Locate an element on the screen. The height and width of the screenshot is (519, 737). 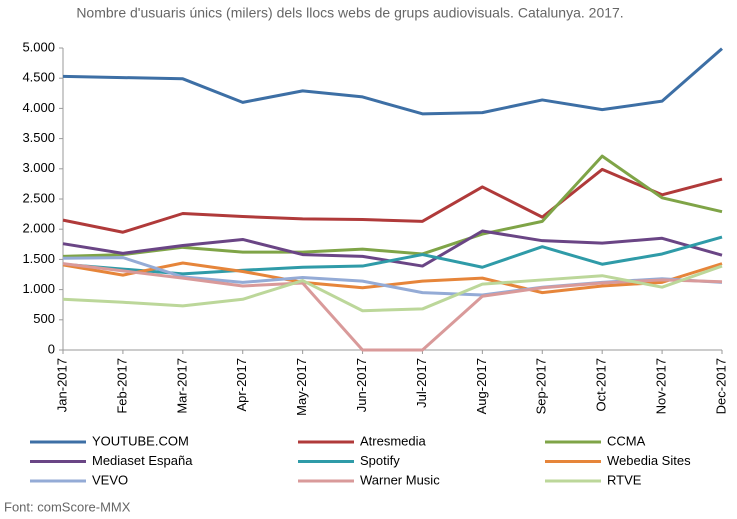
x-tick-label: Jan-2017 is located at coordinates (61, 385).